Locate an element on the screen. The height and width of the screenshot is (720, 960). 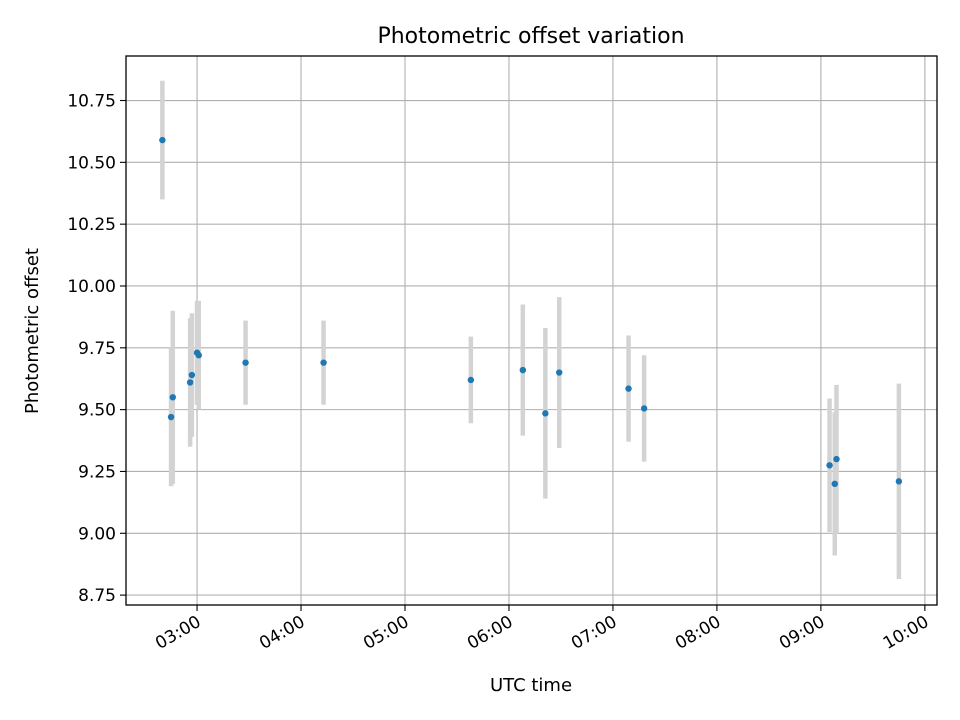
chart-title: Photometric offset variation is located at coordinates (530, 36).